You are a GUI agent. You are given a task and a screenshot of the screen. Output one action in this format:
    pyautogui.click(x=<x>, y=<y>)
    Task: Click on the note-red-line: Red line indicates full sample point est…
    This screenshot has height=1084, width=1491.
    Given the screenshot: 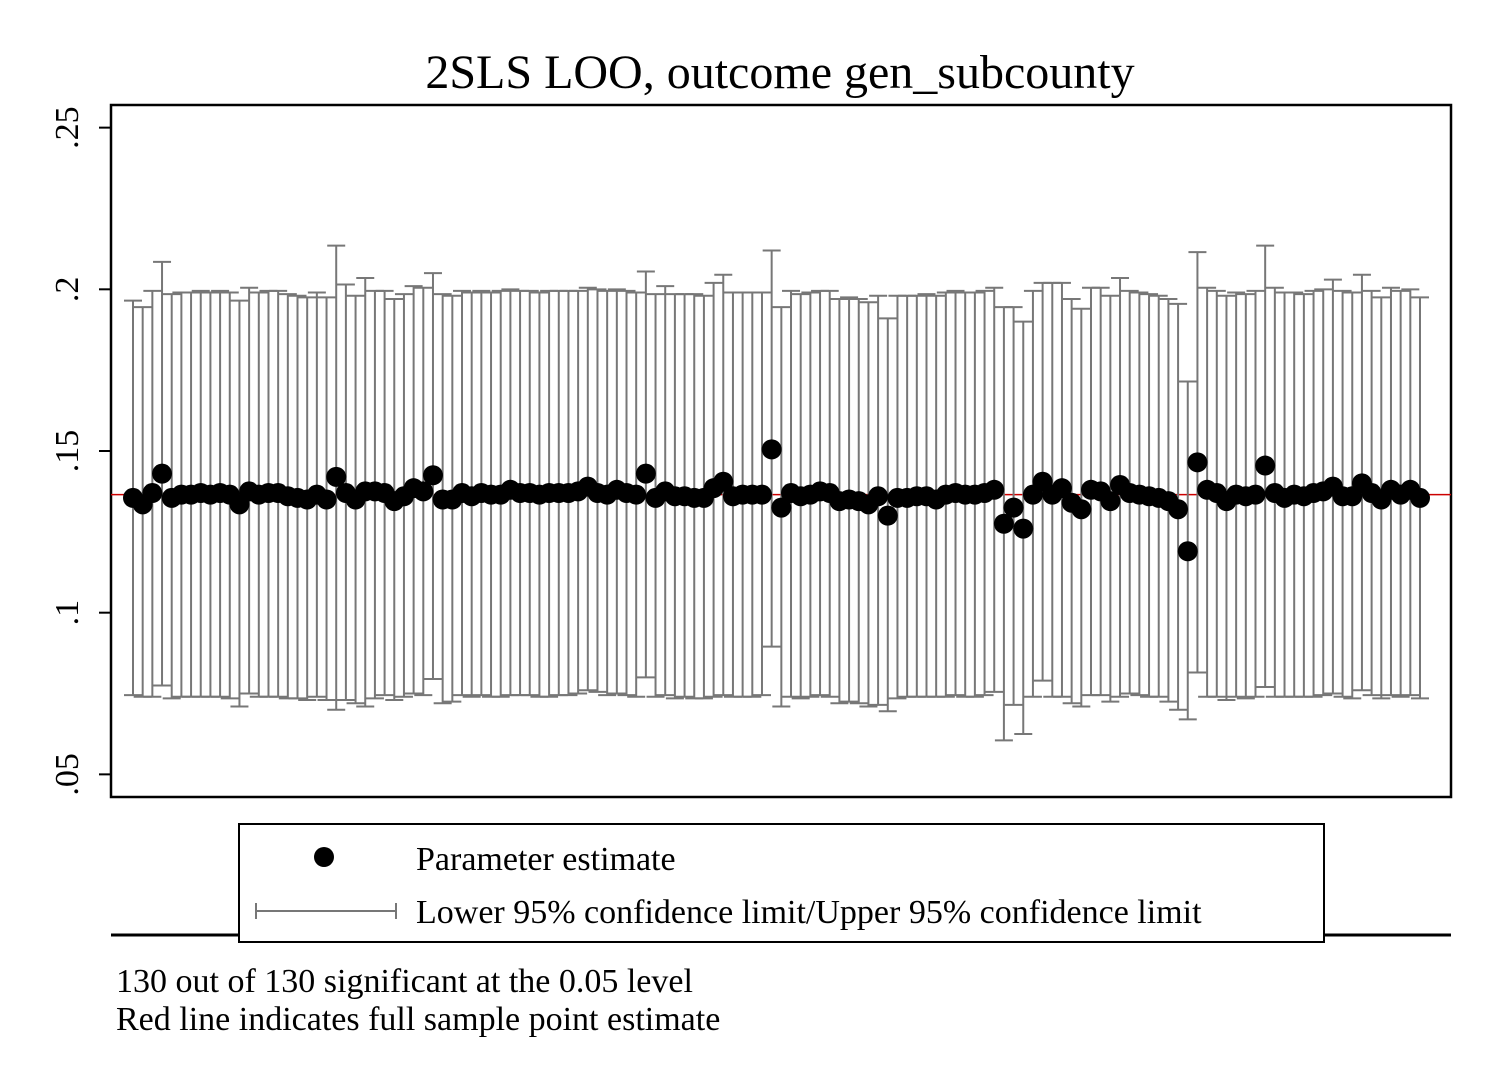 What is the action you would take?
    pyautogui.click(x=418, y=1019)
    